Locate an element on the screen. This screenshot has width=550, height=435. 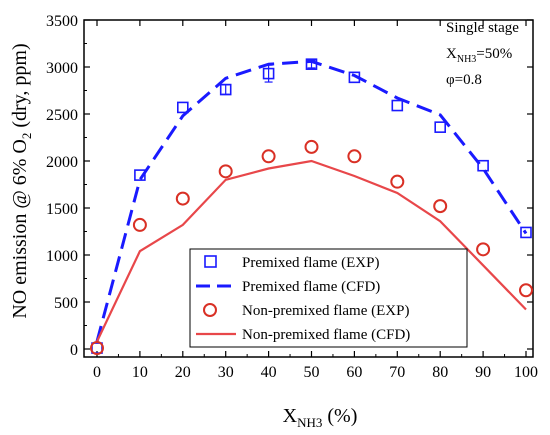
y-axis-label: NO emission @ 6% O2 (dry, ppm) is located at coordinates (21, 180).